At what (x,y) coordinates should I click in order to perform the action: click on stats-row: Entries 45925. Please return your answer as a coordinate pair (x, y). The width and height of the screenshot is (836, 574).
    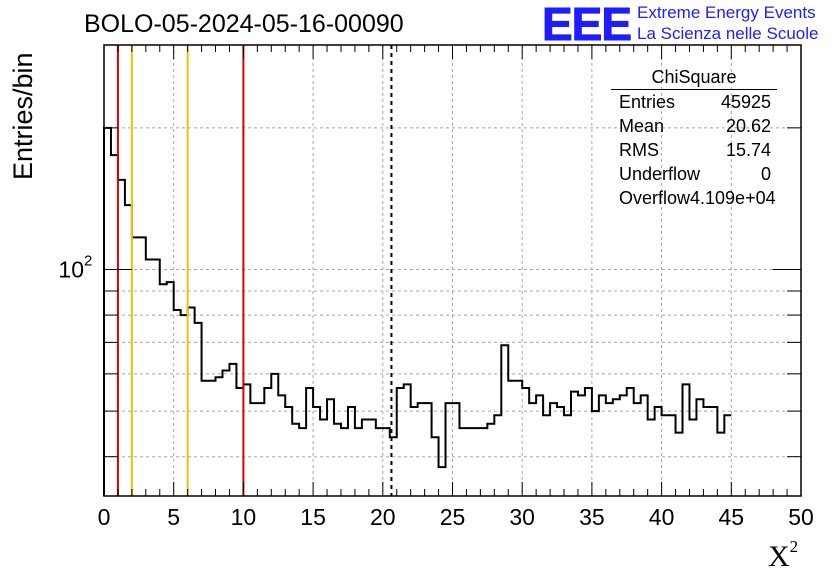
    Looking at the image, I should click on (694, 102).